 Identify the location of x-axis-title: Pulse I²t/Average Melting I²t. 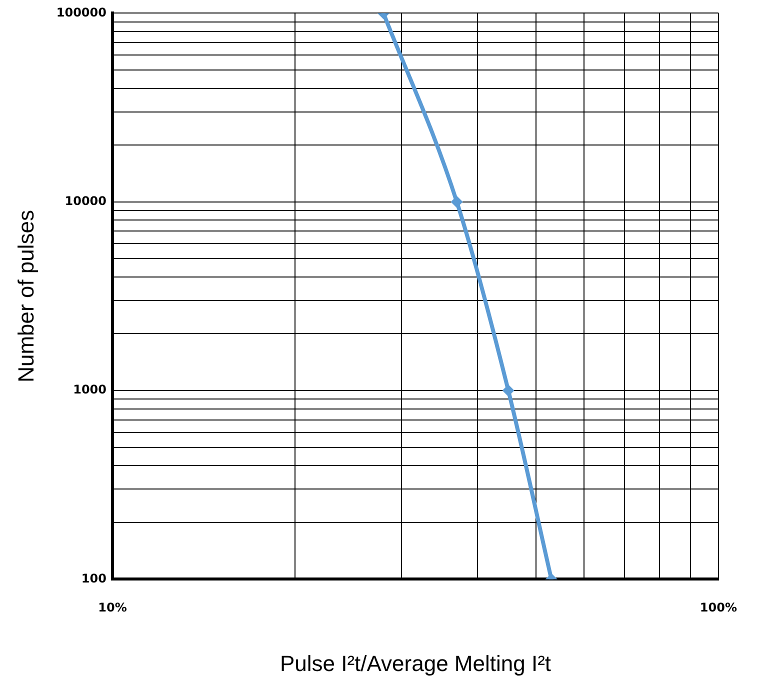
(416, 663).